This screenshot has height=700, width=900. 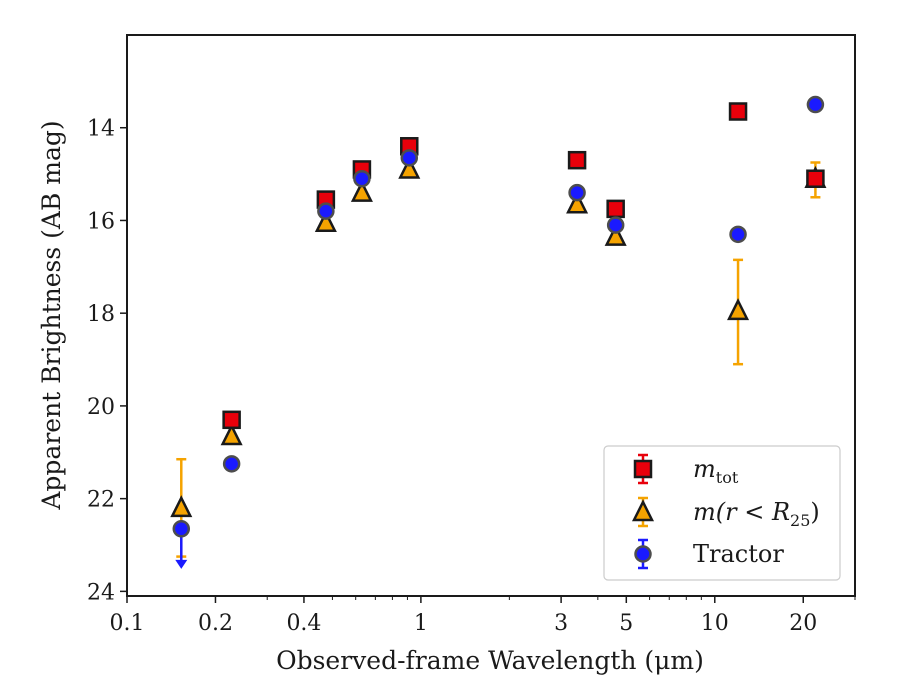 I want to click on legend: mtot m(r < R25) Tractor, so click(x=722, y=513).